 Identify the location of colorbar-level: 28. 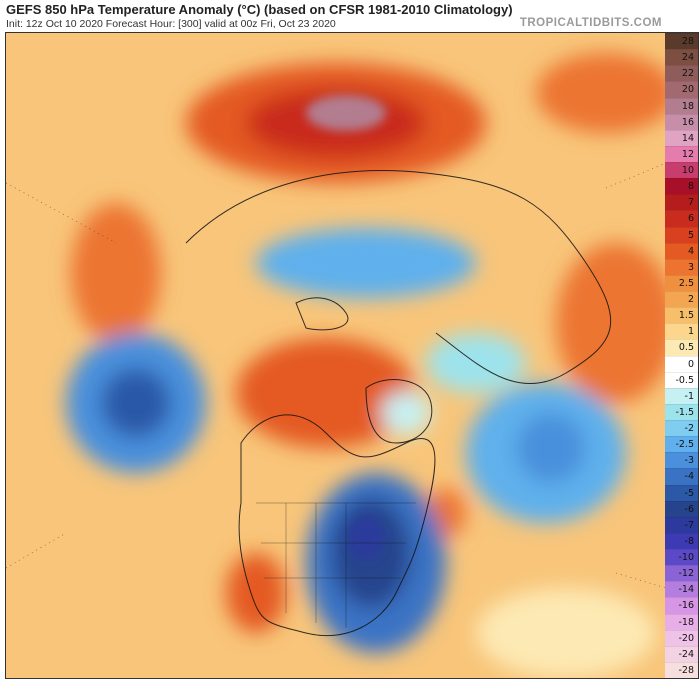
(681, 41).